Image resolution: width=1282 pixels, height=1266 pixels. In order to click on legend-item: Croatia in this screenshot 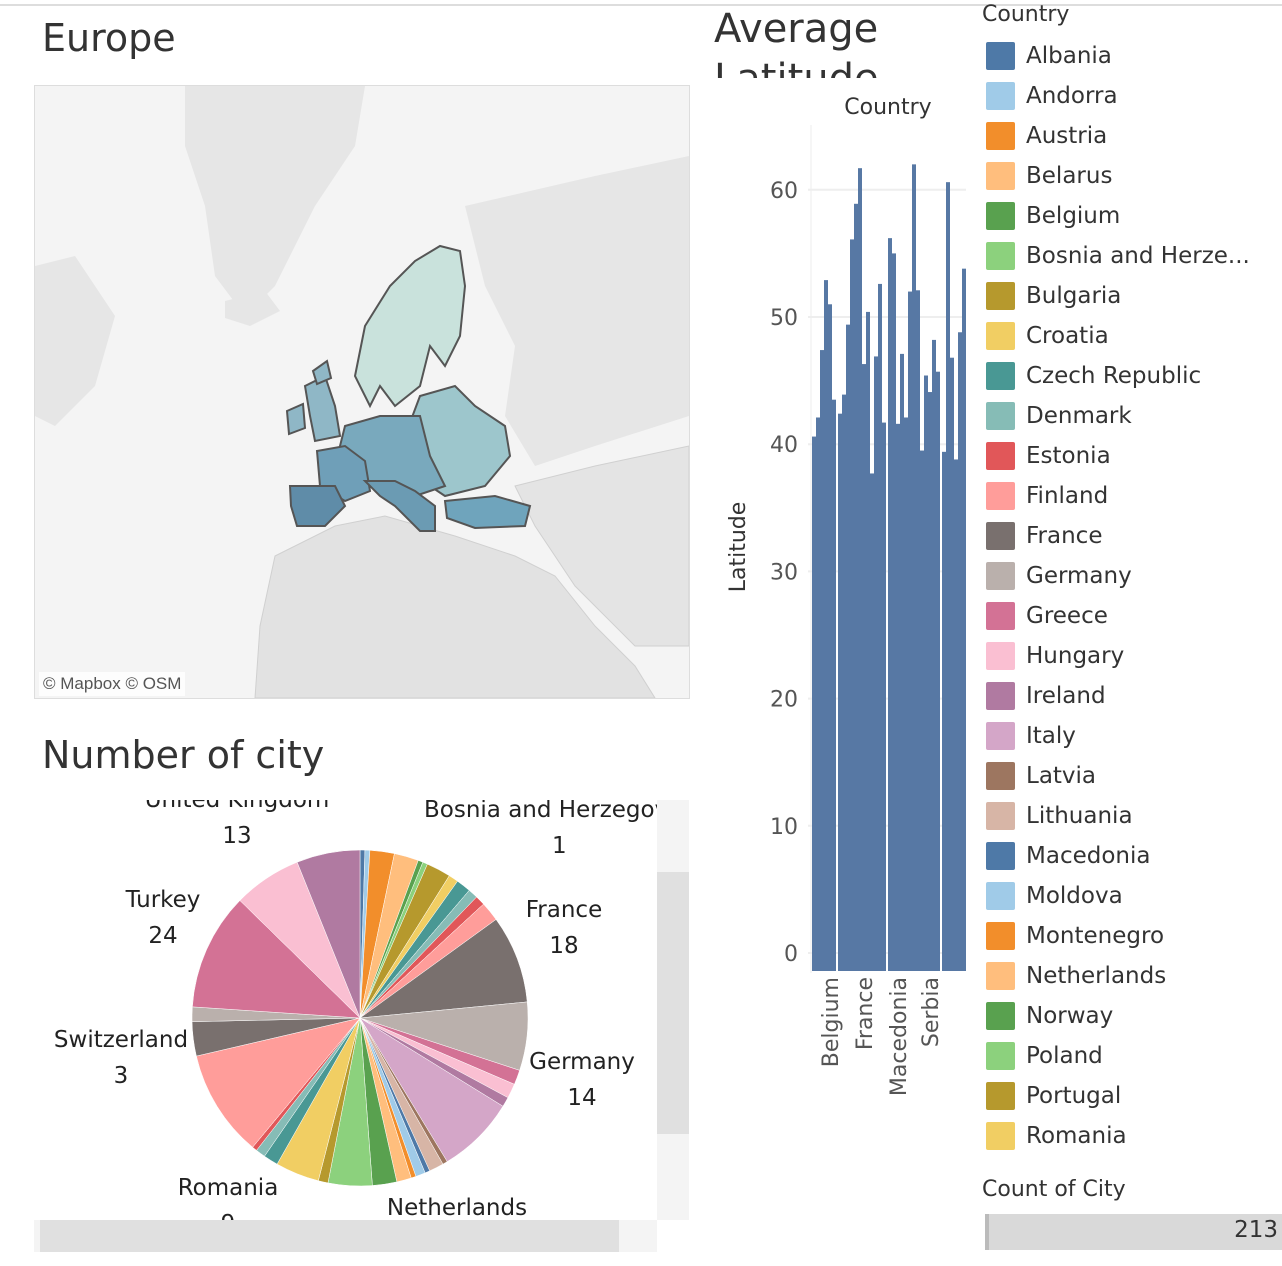, I will do `click(1047, 336)`.